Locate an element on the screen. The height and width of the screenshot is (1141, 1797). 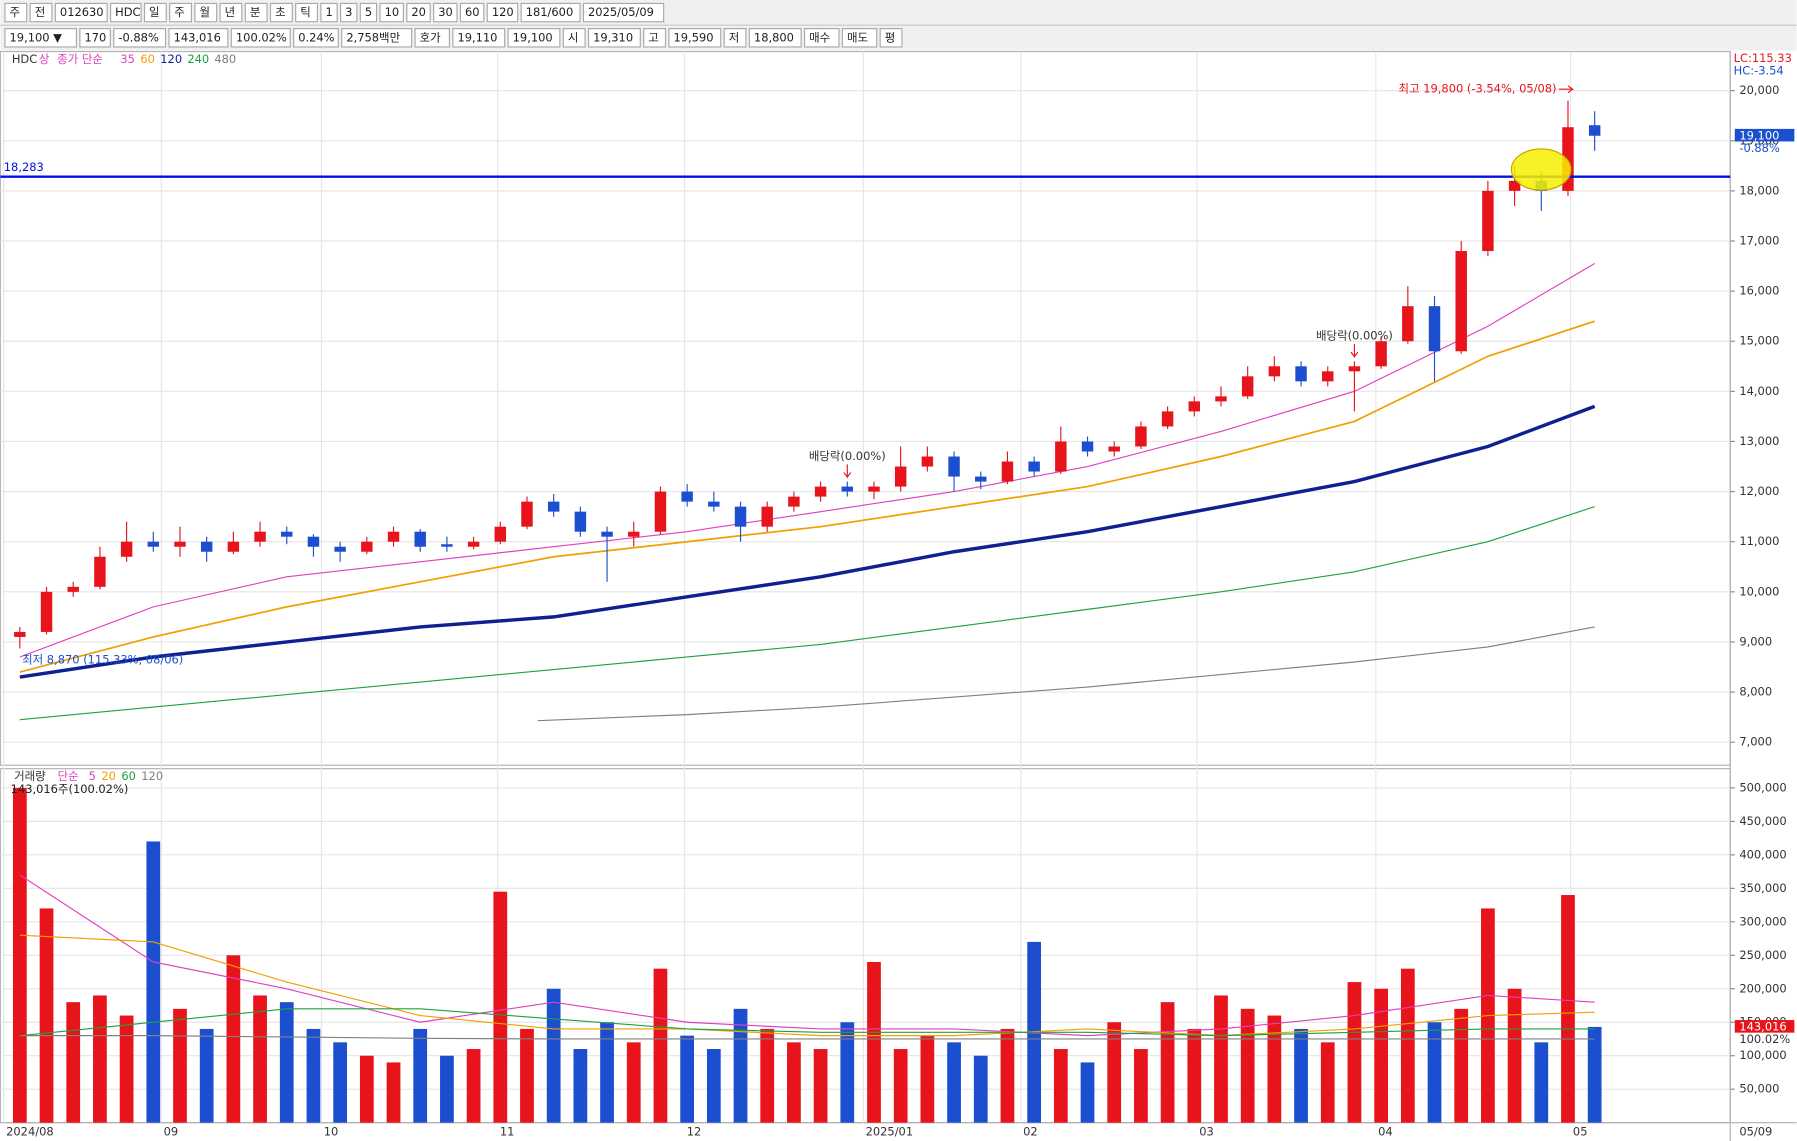
toolbar-text: 5 is located at coordinates (368, 12).